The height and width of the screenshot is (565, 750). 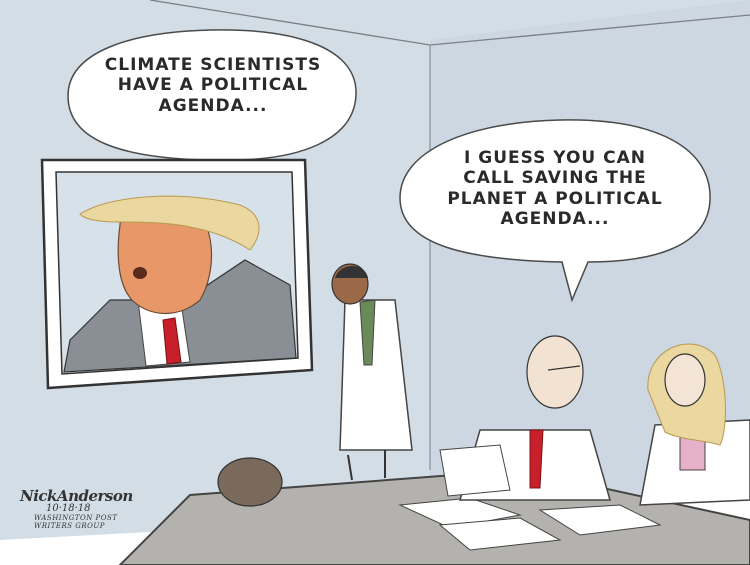 I want to click on tv-hair, so click(x=169, y=223).